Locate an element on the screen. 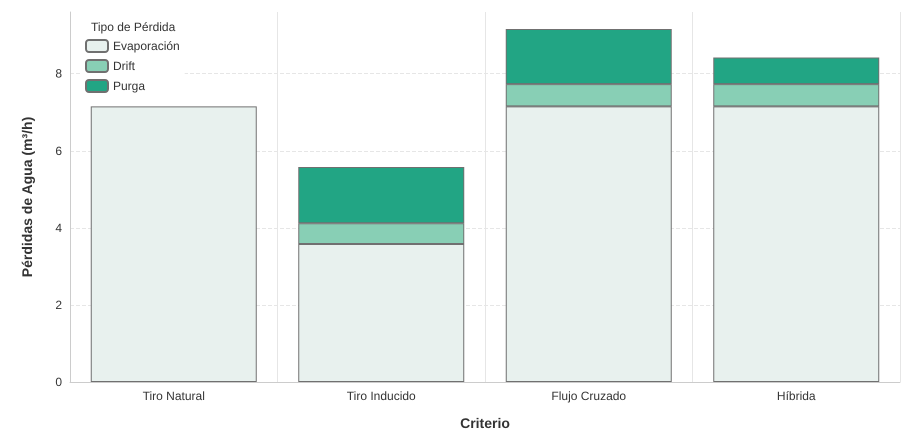  x-tick-label: Tiro Natural is located at coordinates (173, 396).